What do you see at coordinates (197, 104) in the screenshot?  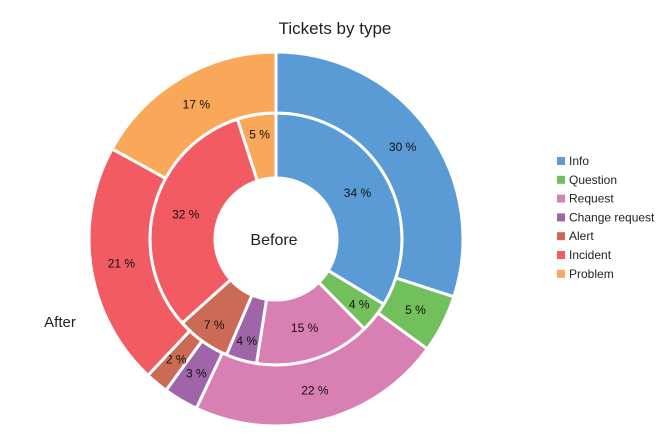 I see `label-problem-after: 17 %` at bounding box center [197, 104].